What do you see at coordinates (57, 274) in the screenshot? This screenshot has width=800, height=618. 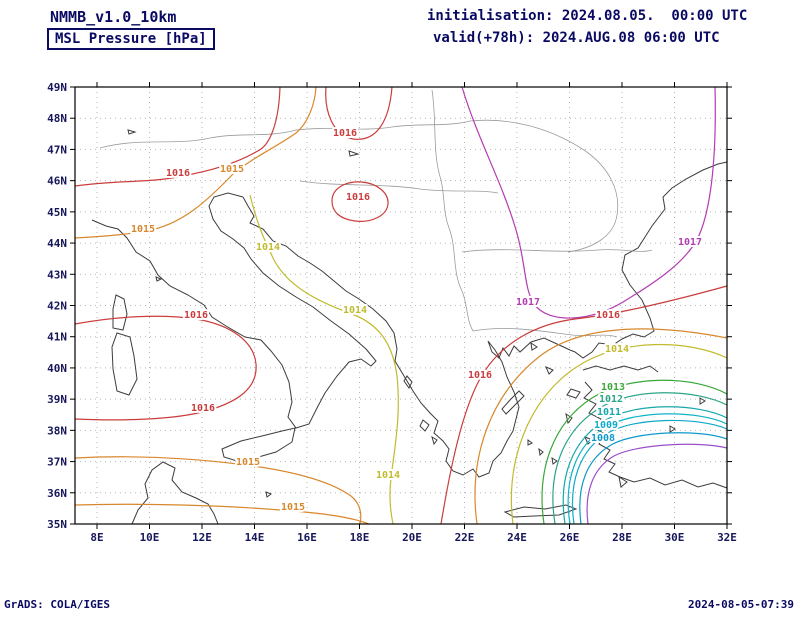 I see `lat-tick-label: 43N` at bounding box center [57, 274].